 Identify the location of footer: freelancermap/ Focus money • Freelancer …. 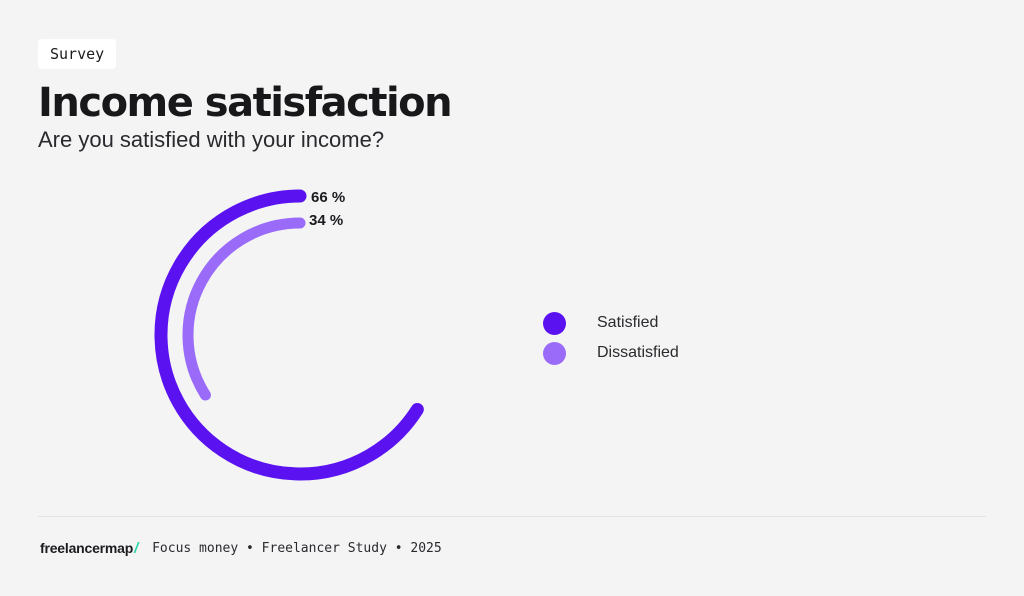
(241, 548).